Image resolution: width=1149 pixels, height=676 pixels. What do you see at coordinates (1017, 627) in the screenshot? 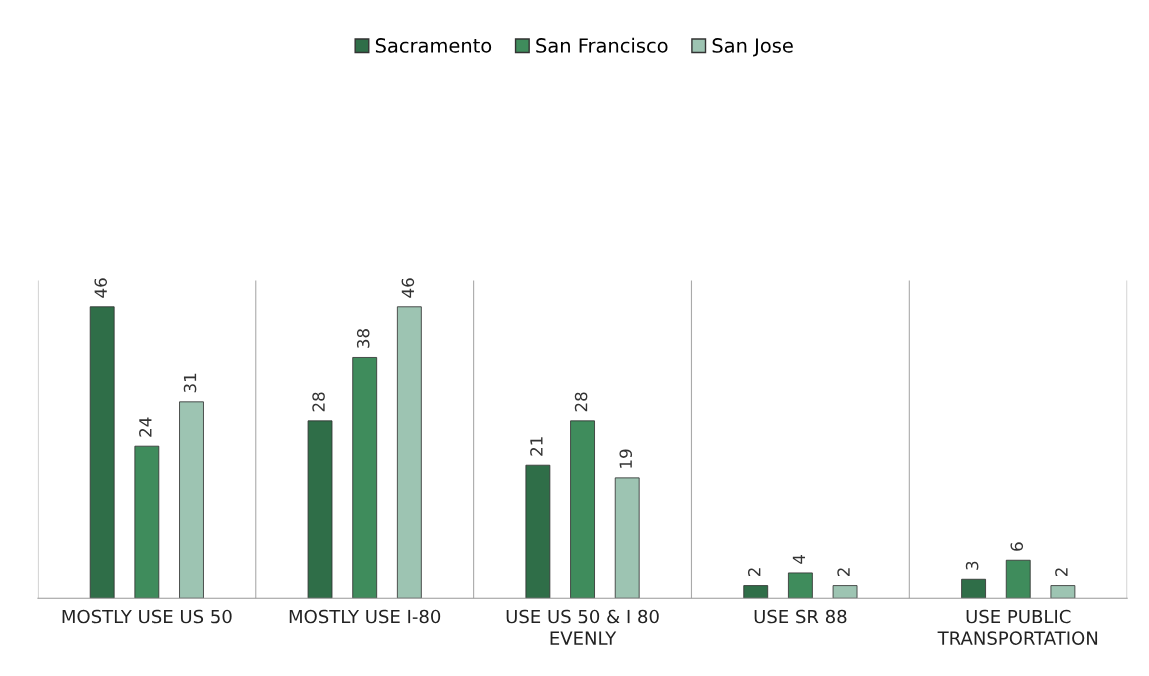
I see `x-tick-label: USE PUBLIC TRANSPORTATION` at bounding box center [1017, 627].